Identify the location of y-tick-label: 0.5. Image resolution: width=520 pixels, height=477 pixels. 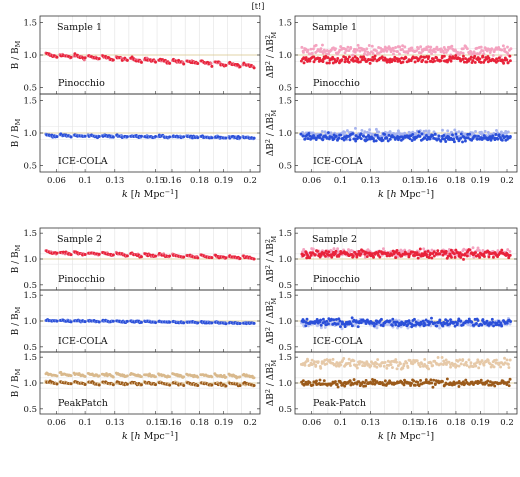
(30, 348).